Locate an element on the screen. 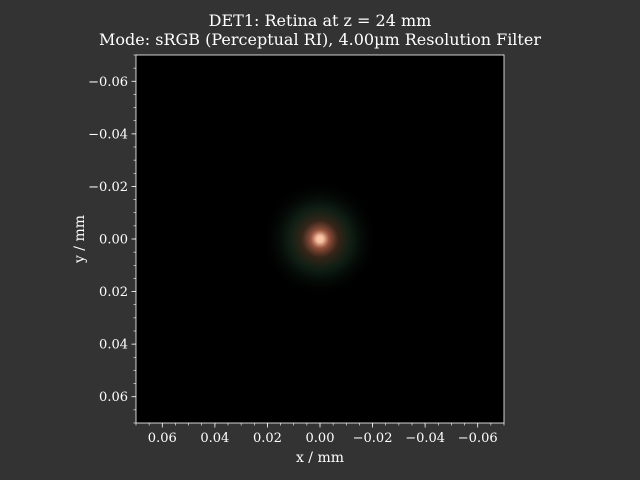 The width and height of the screenshot is (640, 480). light-spot is located at coordinates (320, 239).